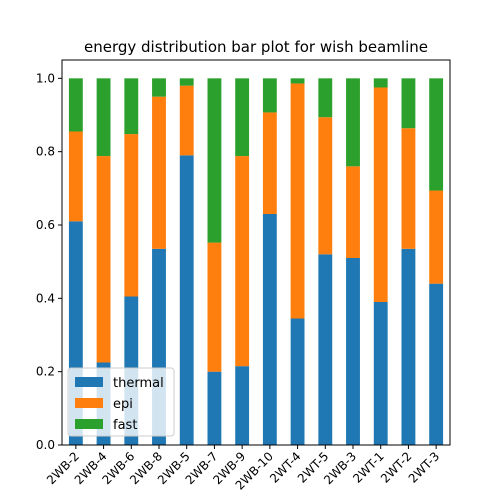 The image size is (500, 500). Describe the element at coordinates (125, 425) in the screenshot. I see `legend-label-fast: fast` at that location.